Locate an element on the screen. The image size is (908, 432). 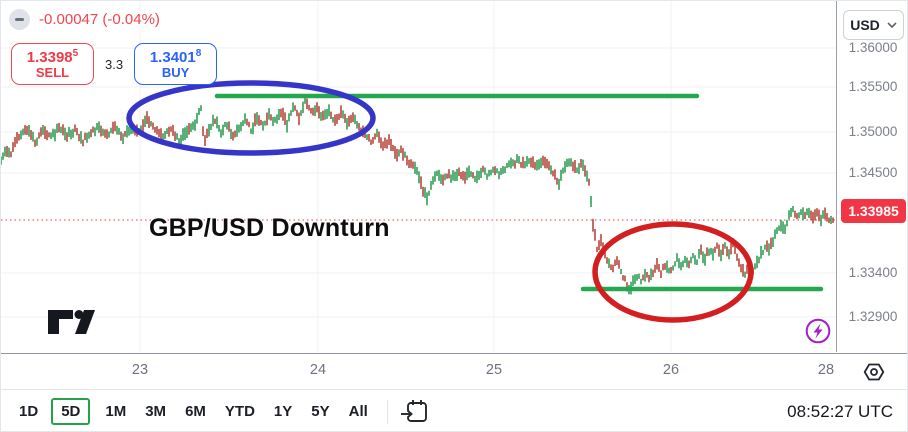
sell-price: 1.33985 is located at coordinates (52, 56).